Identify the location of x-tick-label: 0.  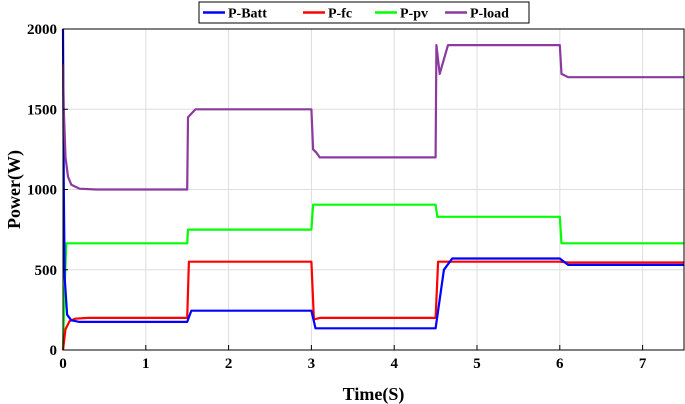
(63, 364).